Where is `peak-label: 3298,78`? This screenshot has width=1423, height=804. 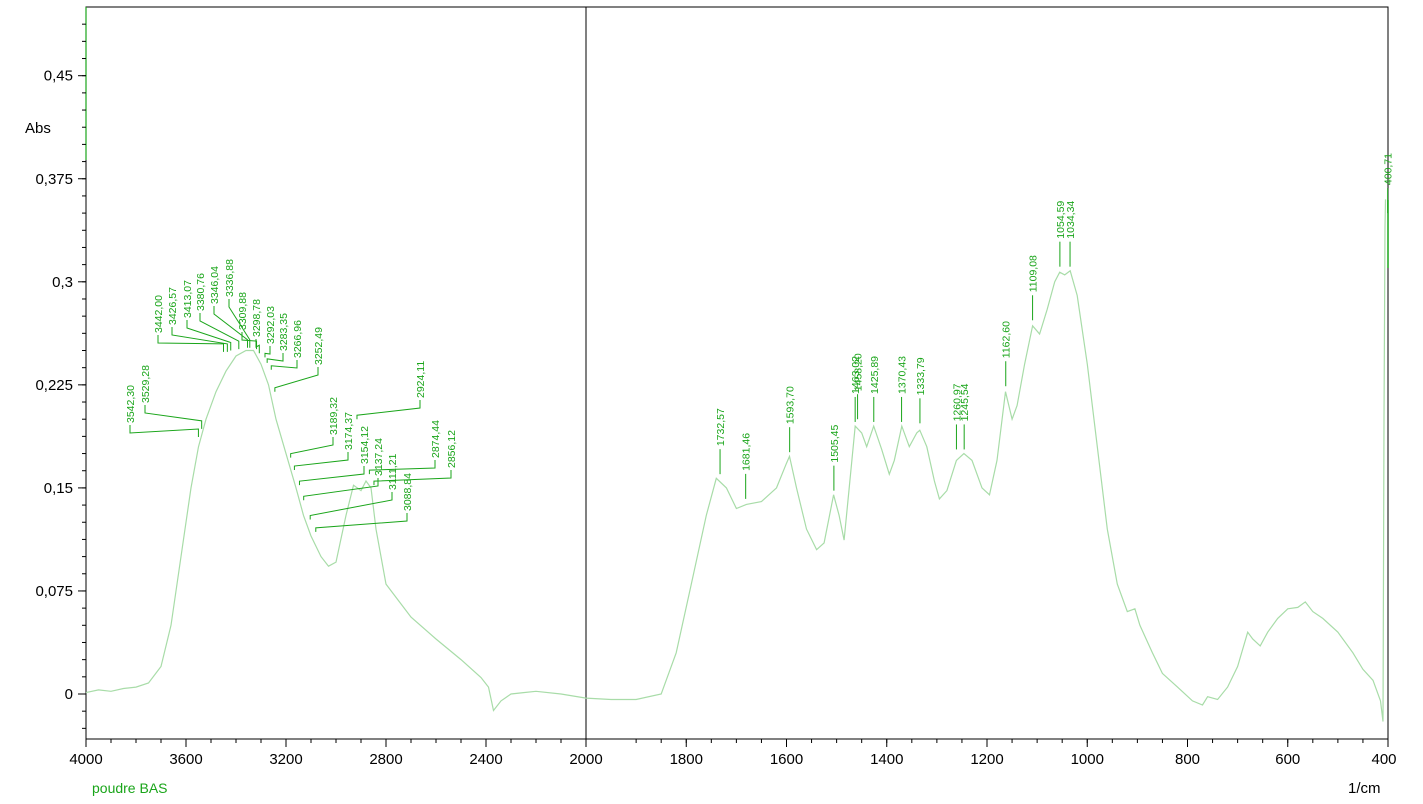
peak-label: 3298,78 is located at coordinates (257, 318).